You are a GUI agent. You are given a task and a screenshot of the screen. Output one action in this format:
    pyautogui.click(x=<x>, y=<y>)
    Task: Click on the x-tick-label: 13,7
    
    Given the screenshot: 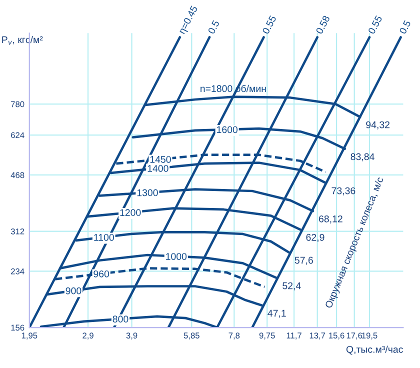 What is the action you would take?
    pyautogui.click(x=318, y=336)
    